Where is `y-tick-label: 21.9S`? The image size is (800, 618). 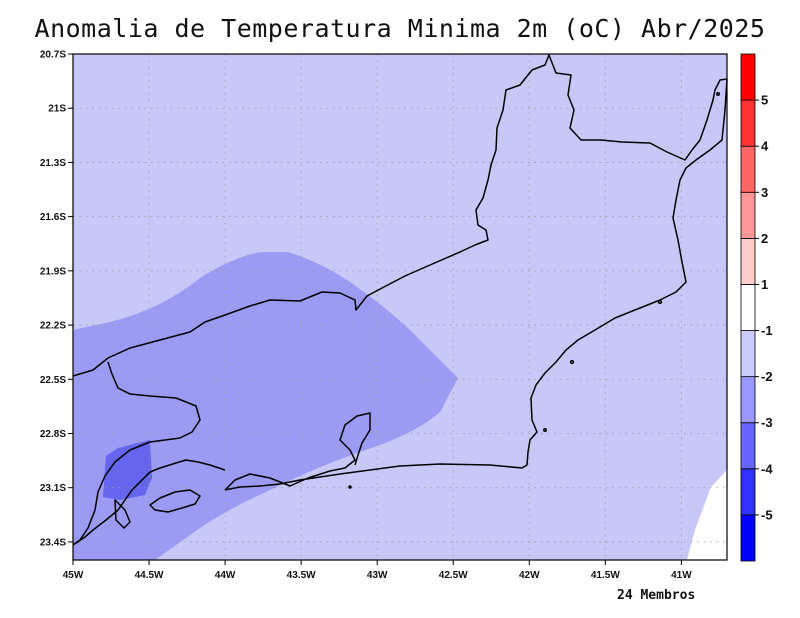
y-tick-label: 21.9S is located at coordinates (53, 271).